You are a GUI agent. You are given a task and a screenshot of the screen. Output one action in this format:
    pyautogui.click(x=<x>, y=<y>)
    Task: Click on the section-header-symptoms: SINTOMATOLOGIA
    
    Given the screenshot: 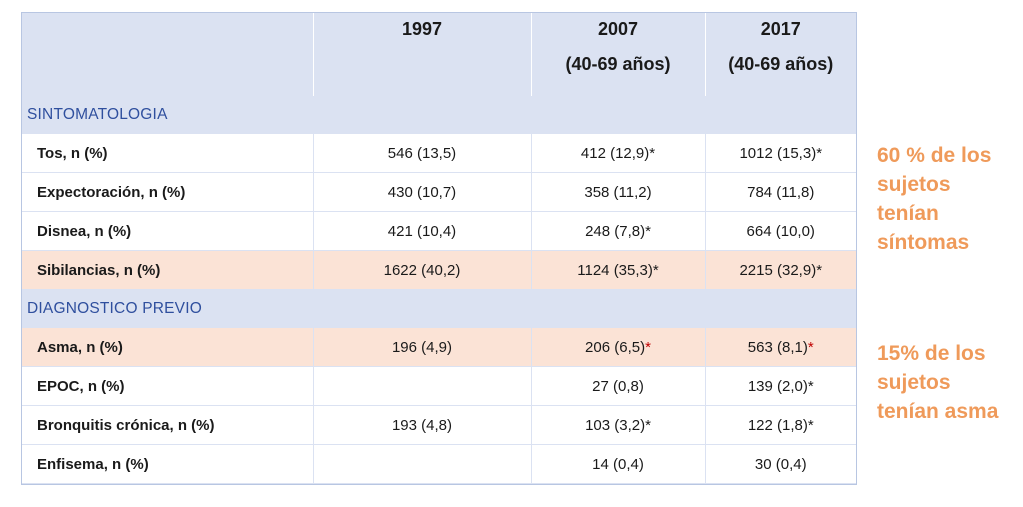 What is the action you would take?
    pyautogui.click(x=439, y=115)
    